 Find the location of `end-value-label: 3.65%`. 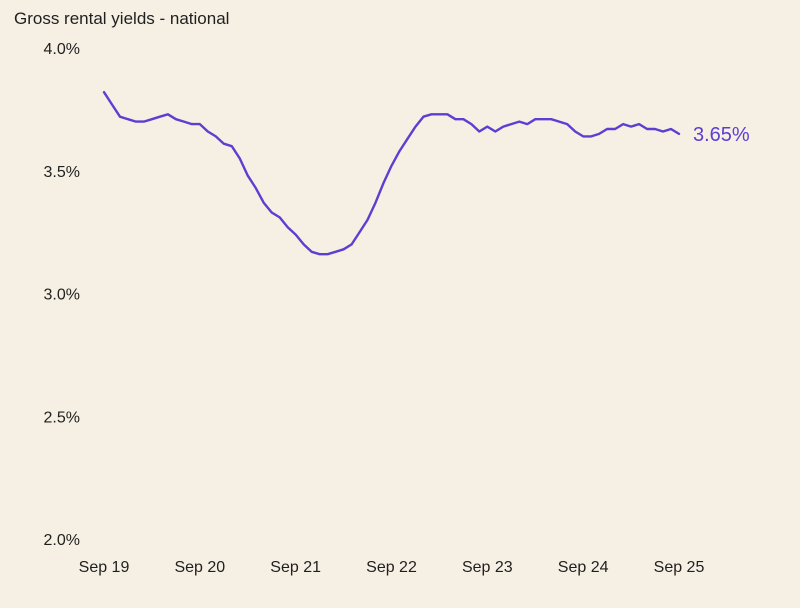

end-value-label: 3.65% is located at coordinates (721, 135).